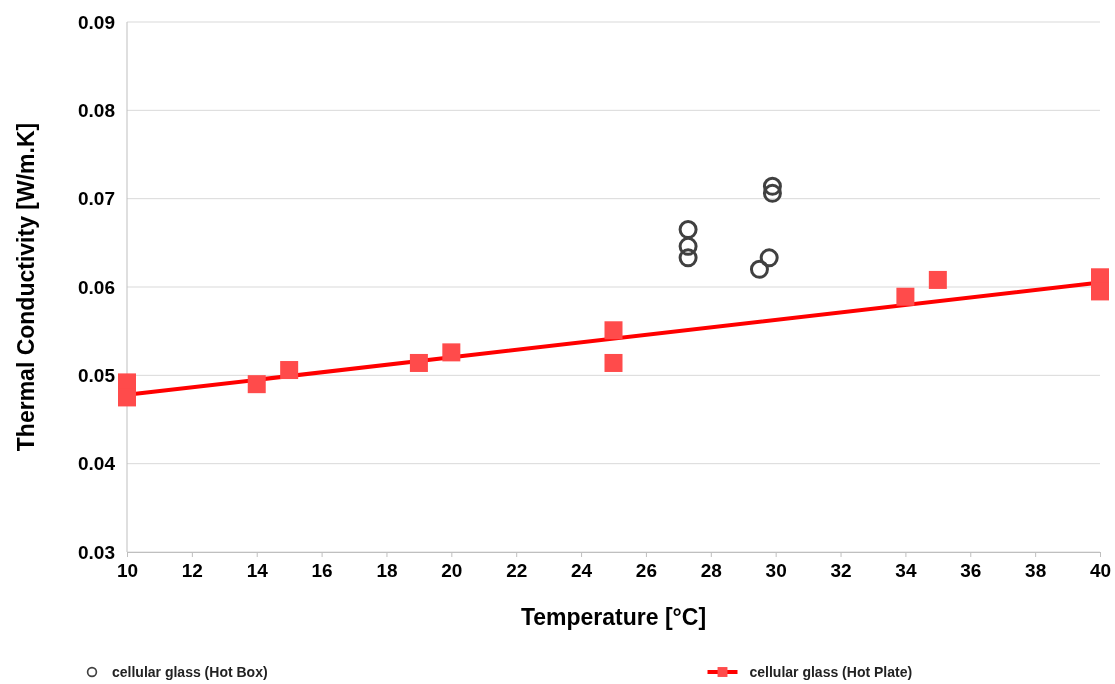 The image size is (1115, 684). I want to click on x-tick-label: 28, so click(711, 571).